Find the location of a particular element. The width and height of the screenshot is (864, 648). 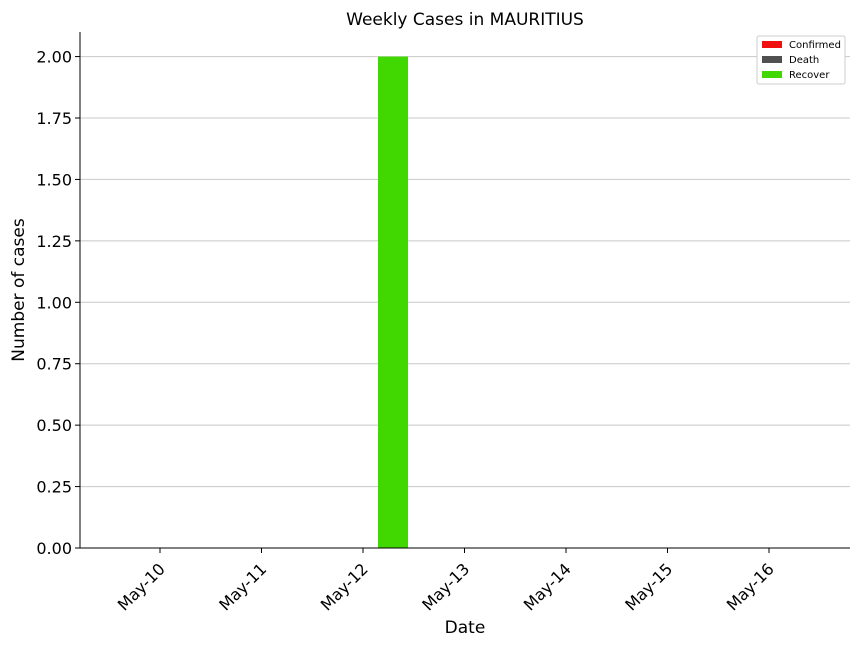

chart-title: Weekly Cases in MAURITIUS is located at coordinates (465, 20).